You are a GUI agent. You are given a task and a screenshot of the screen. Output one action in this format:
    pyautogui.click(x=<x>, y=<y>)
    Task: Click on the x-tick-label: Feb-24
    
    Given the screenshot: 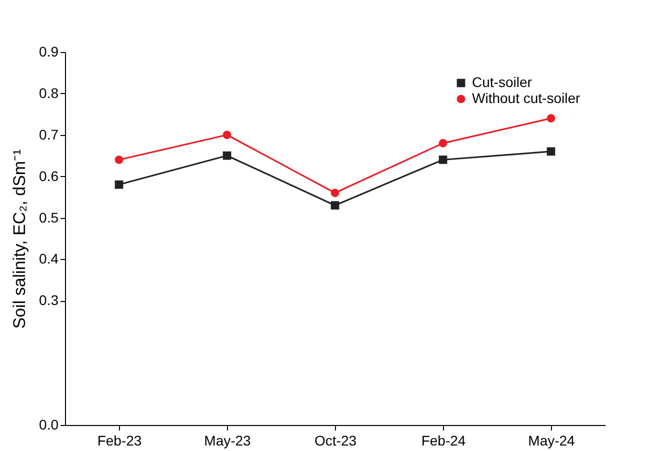 What is the action you would take?
    pyautogui.click(x=443, y=440)
    